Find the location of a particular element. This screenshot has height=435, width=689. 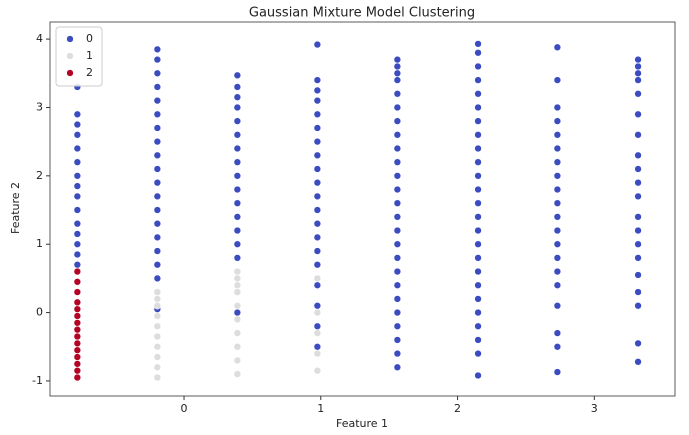

legend-label: 0 is located at coordinates (89, 38).